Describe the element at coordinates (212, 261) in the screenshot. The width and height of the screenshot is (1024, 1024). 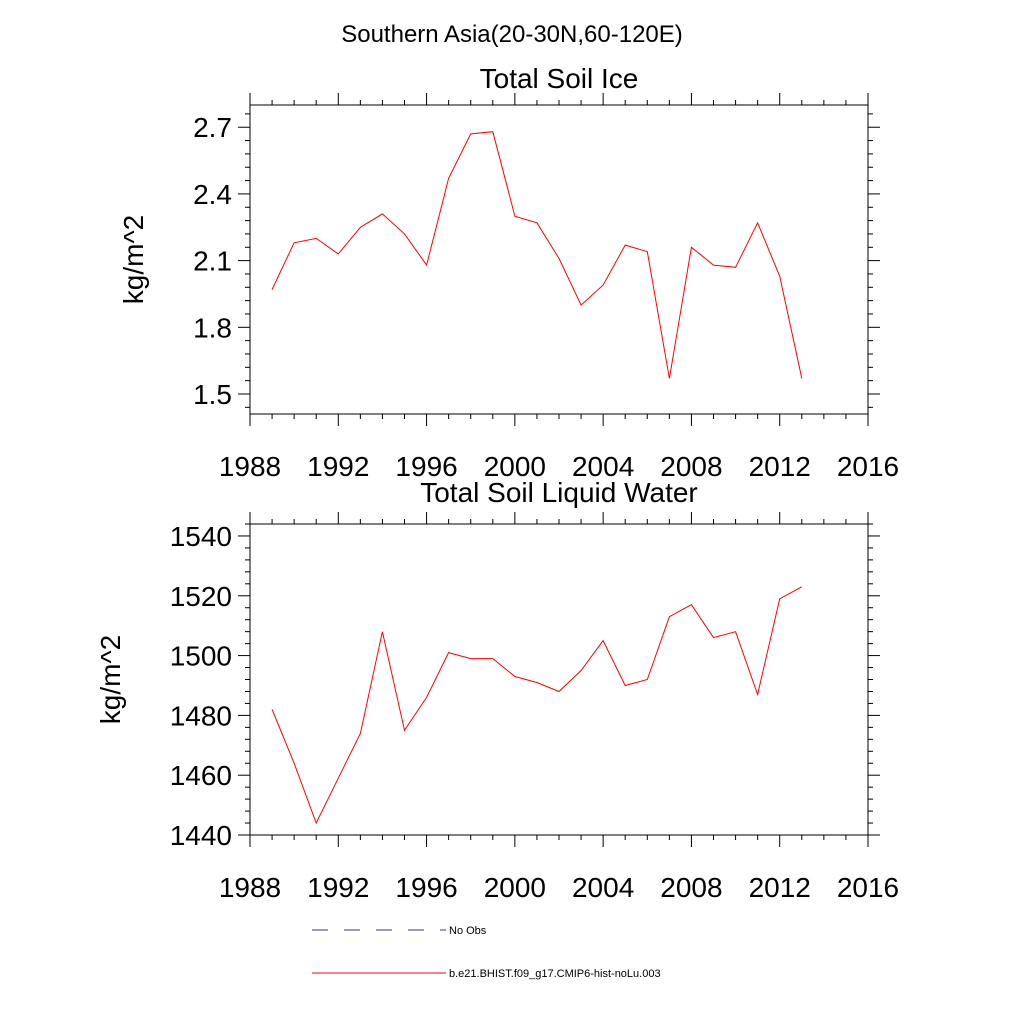
I see `y-tick-label: 2.1` at that location.